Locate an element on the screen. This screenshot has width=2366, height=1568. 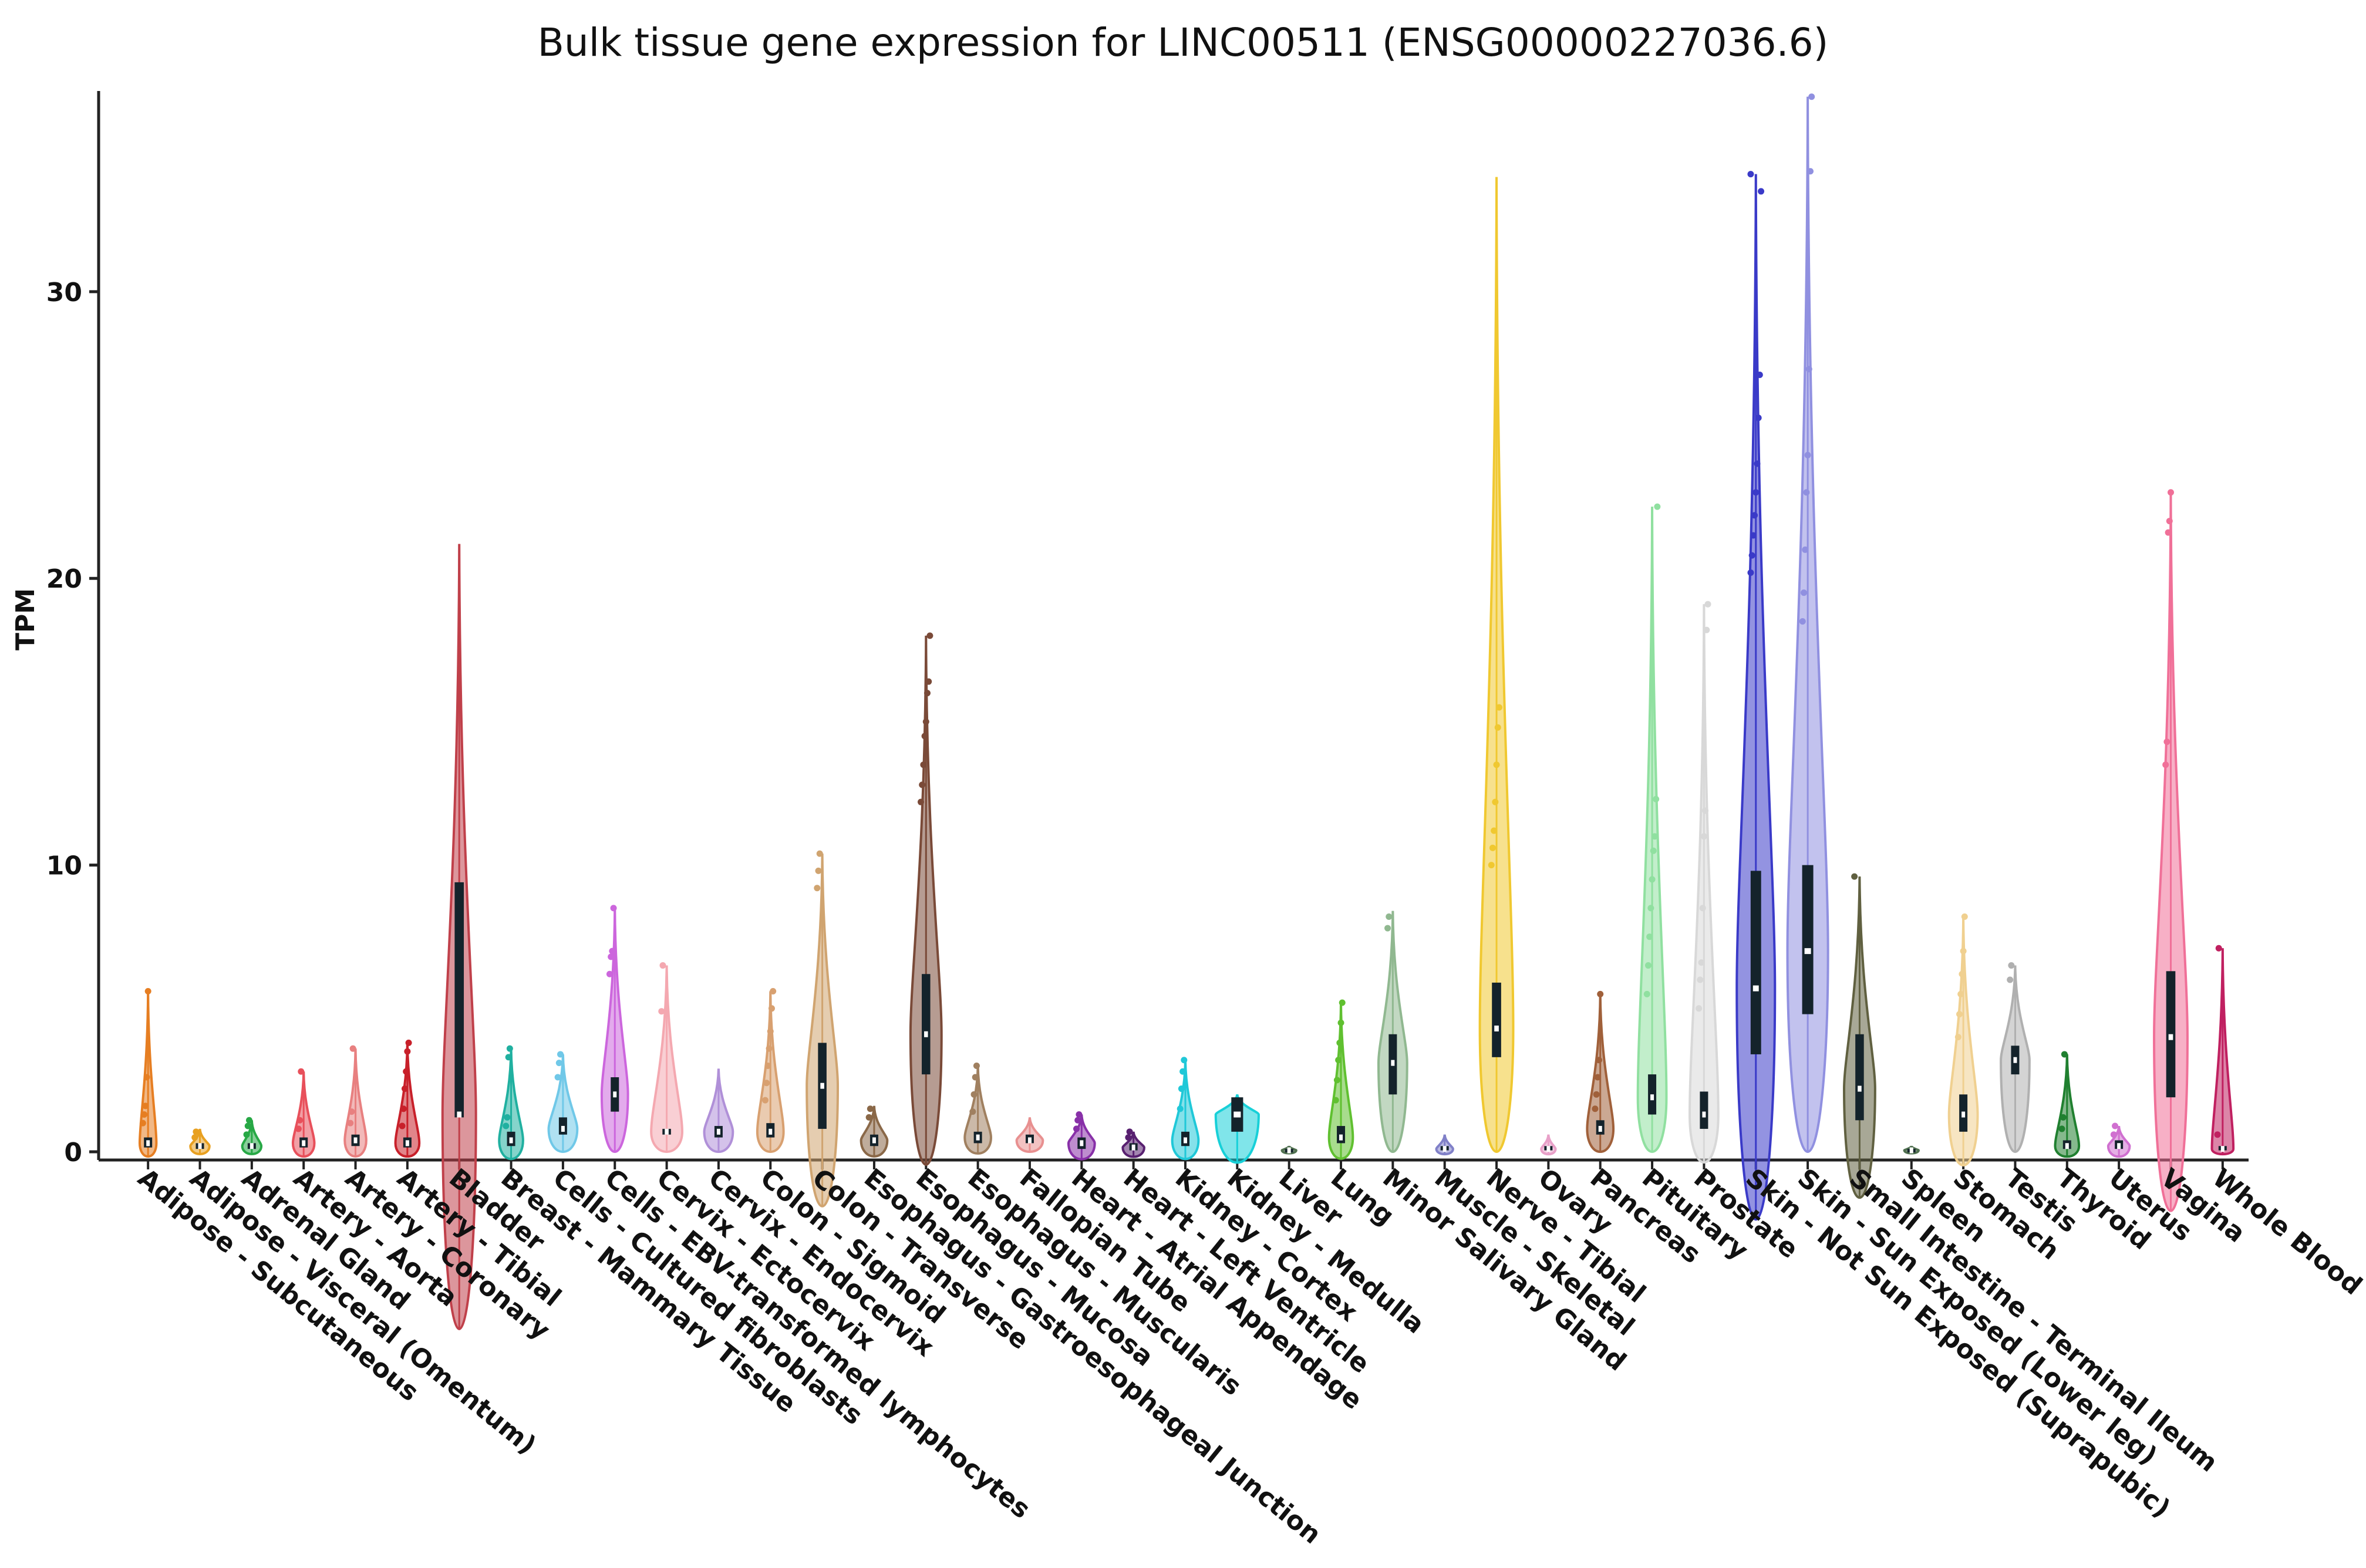
y-tick-label: 20 is located at coordinates (64, 579).